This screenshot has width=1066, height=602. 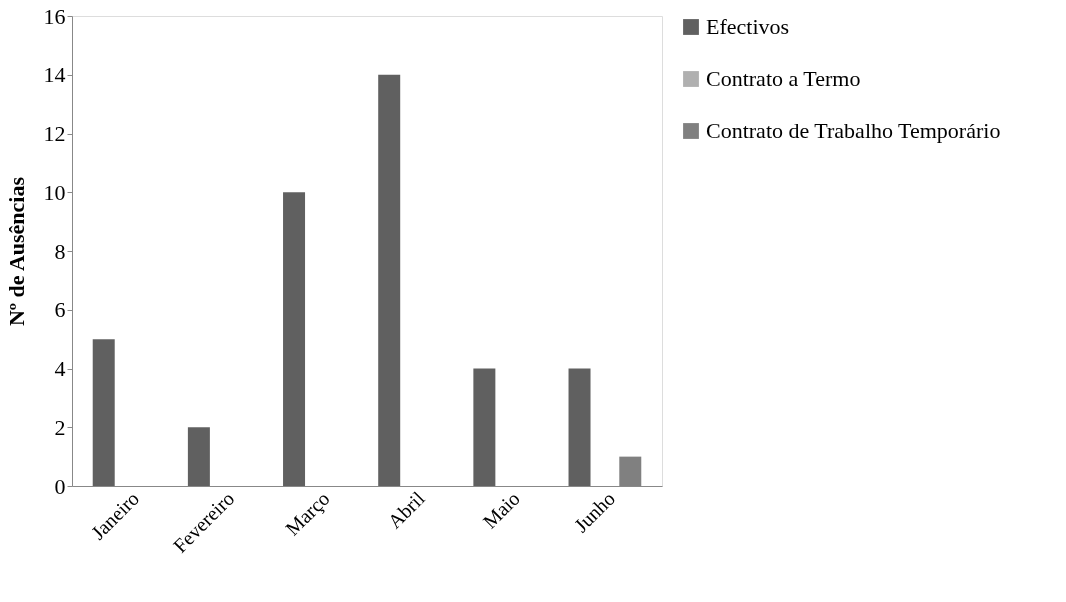 What do you see at coordinates (501, 510) in the screenshot?
I see `x-tick-label: Maio` at bounding box center [501, 510].